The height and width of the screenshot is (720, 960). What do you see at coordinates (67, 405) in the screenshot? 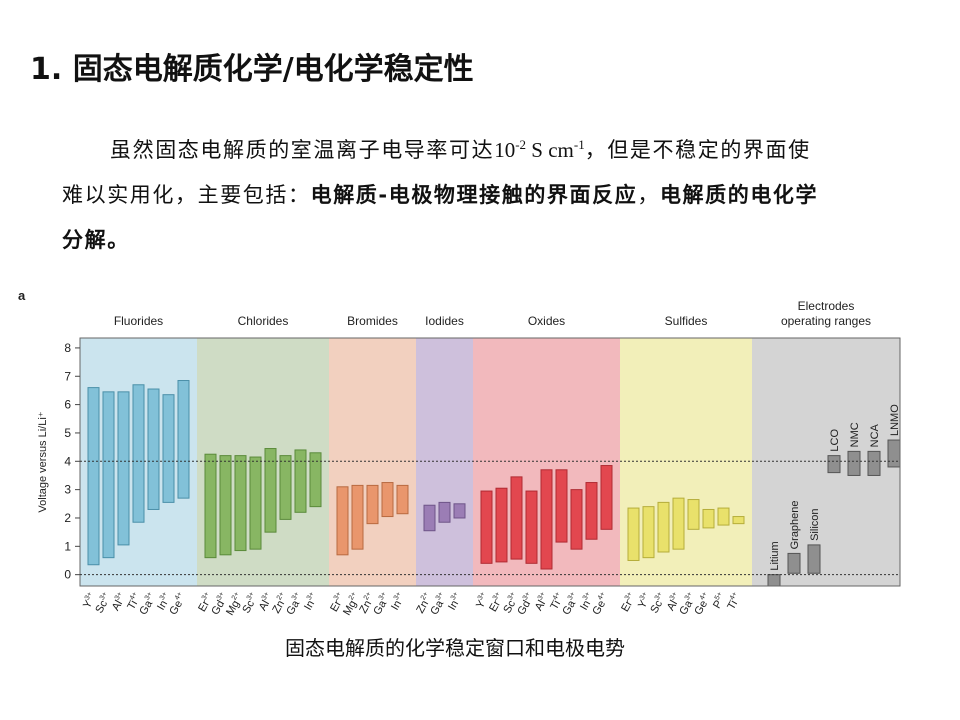
I see `y-tick-label: 6` at bounding box center [67, 405].